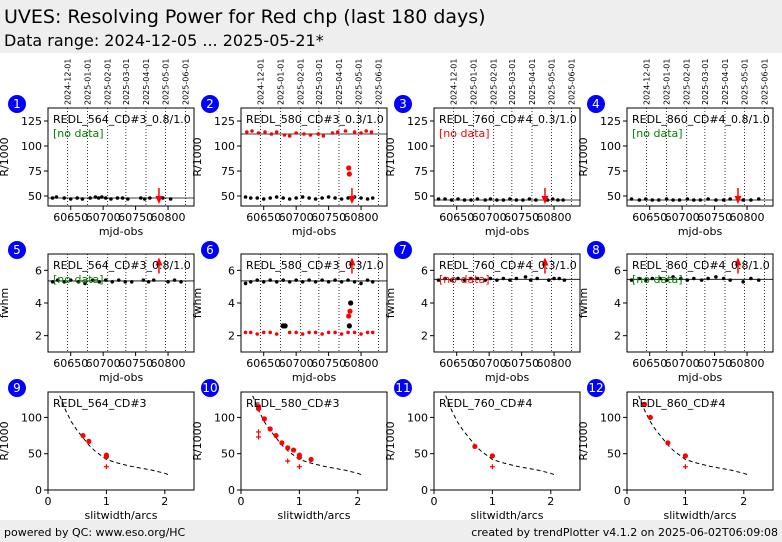 The width and height of the screenshot is (782, 542). What do you see at coordinates (126, 82) in the screenshot?
I see `date-tick-label: 2025-03-01` at bounding box center [126, 82].